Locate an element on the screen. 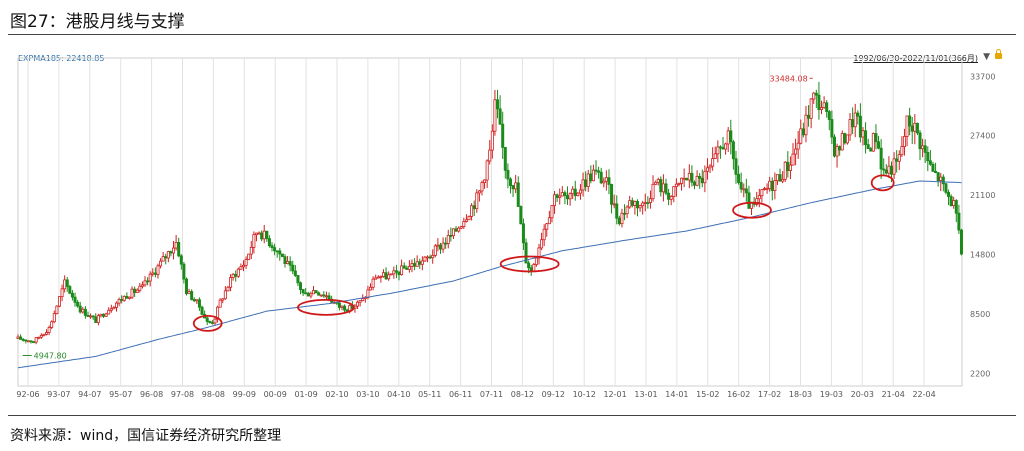  x-tick-label: 20-03 is located at coordinates (862, 394).